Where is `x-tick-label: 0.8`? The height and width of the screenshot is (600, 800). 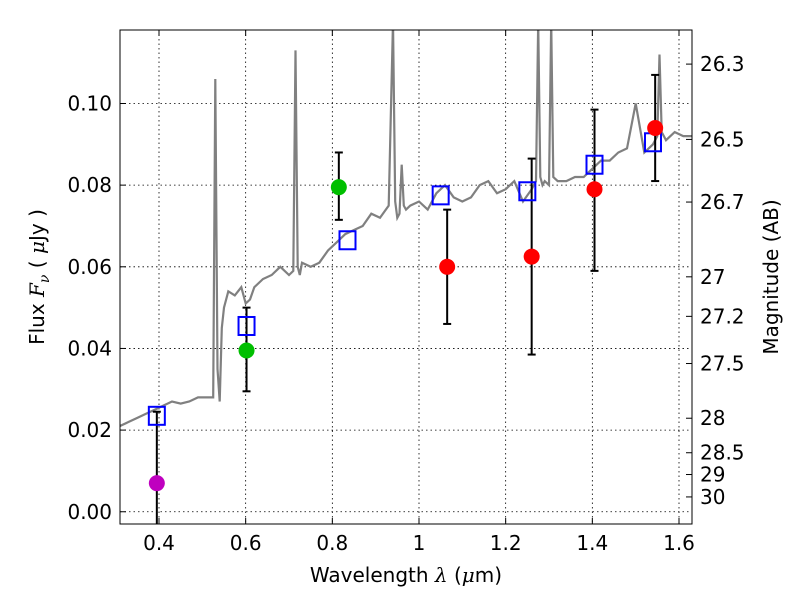 x-tick-label: 0.8 is located at coordinates (332, 543).